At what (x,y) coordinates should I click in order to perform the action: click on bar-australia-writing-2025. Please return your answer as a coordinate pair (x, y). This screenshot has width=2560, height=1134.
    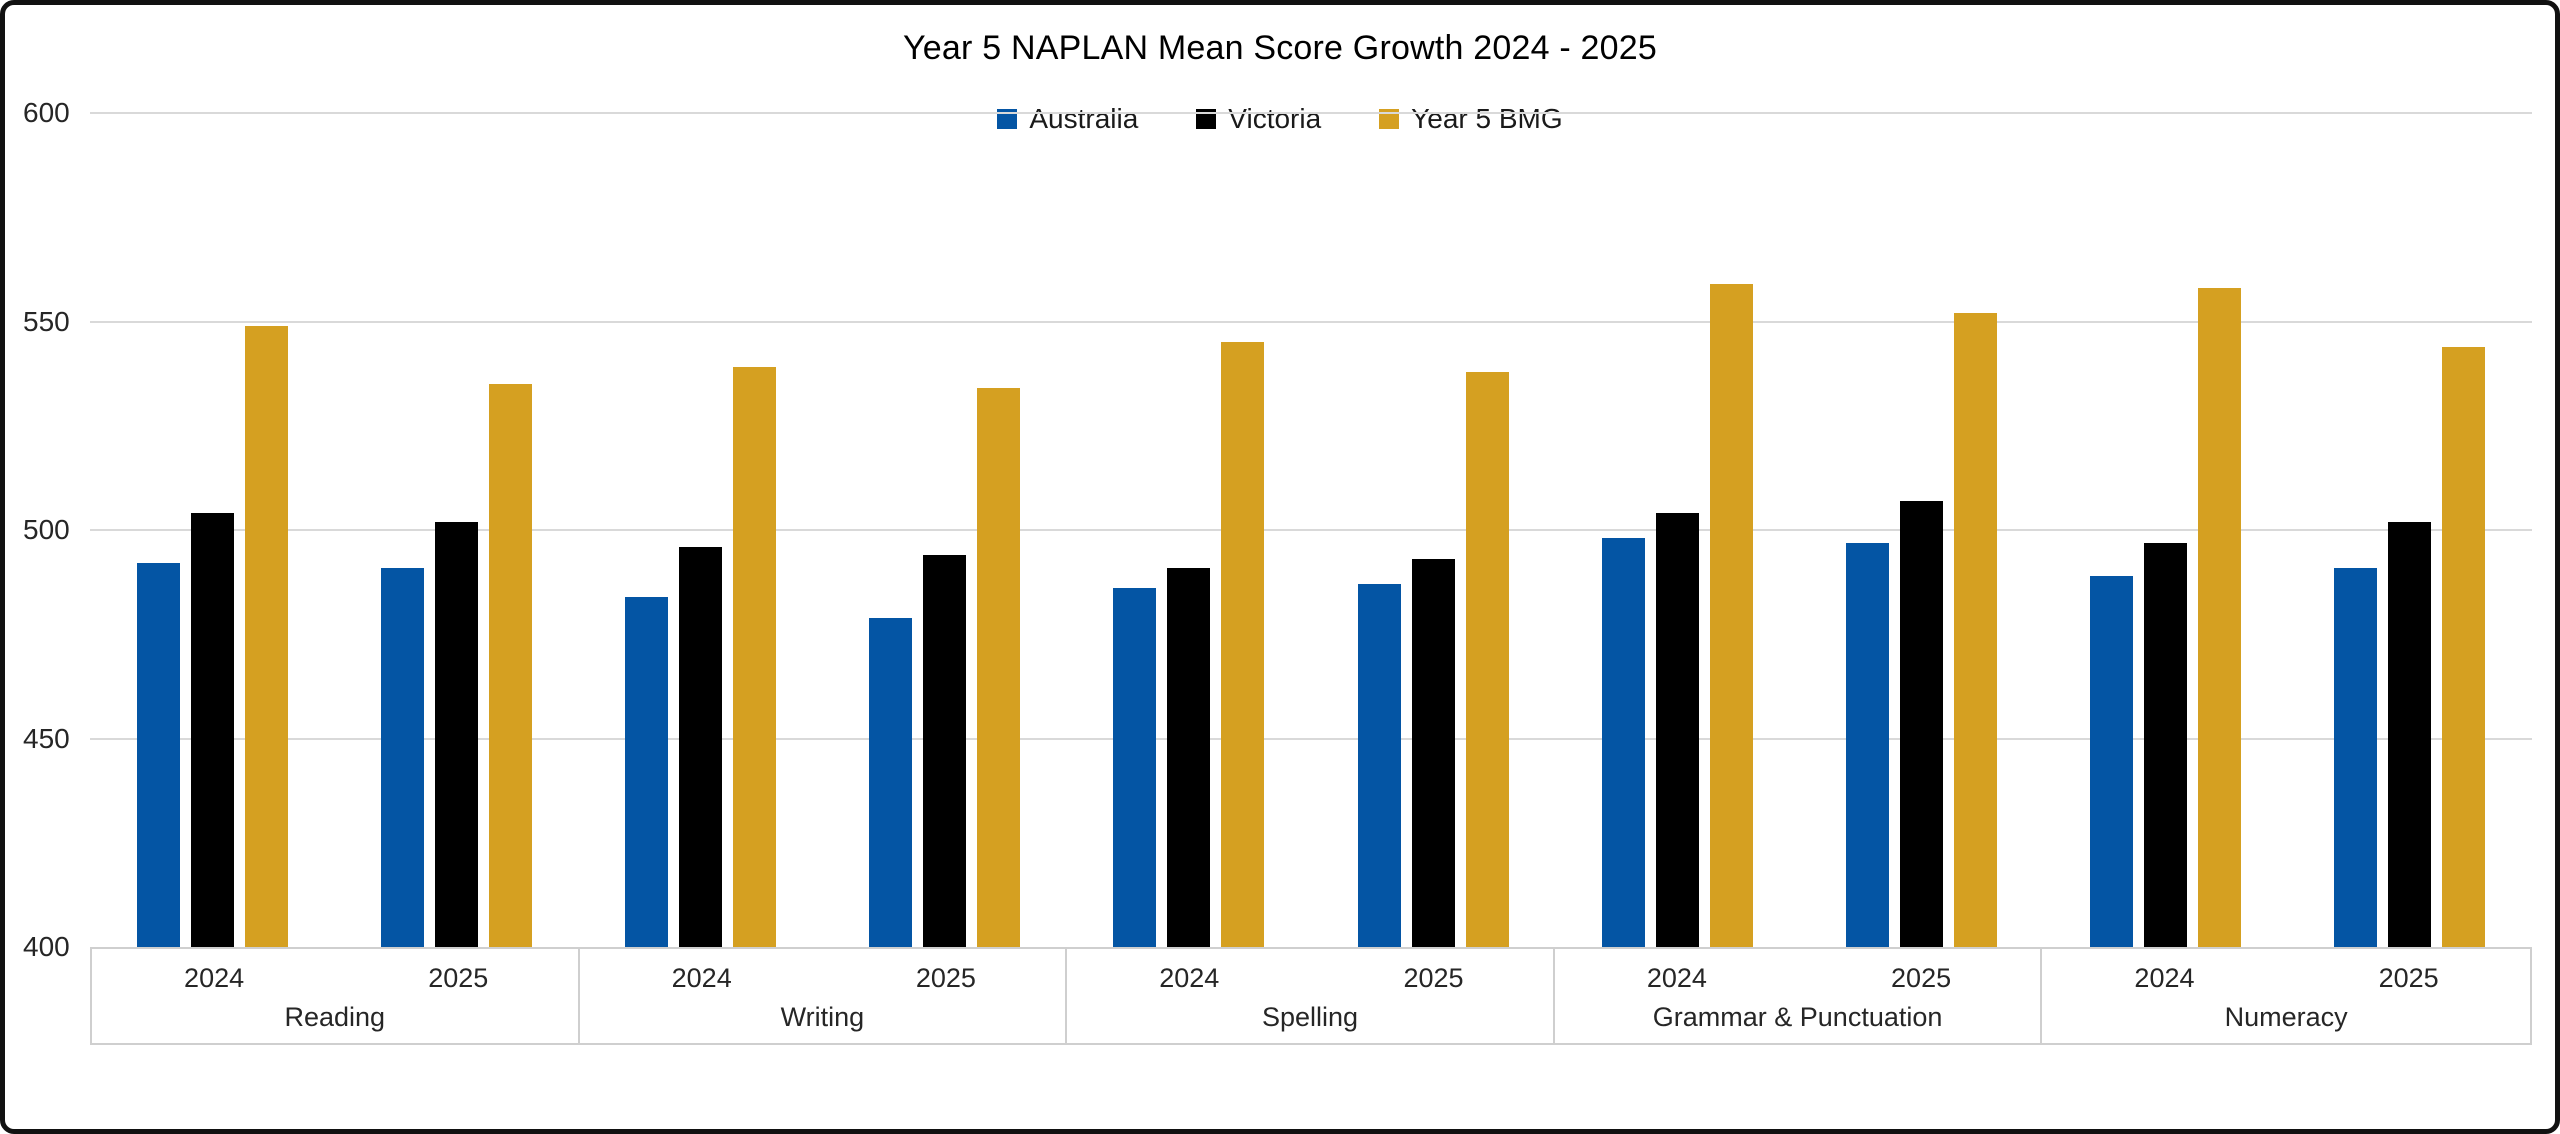
    Looking at the image, I should click on (891, 782).